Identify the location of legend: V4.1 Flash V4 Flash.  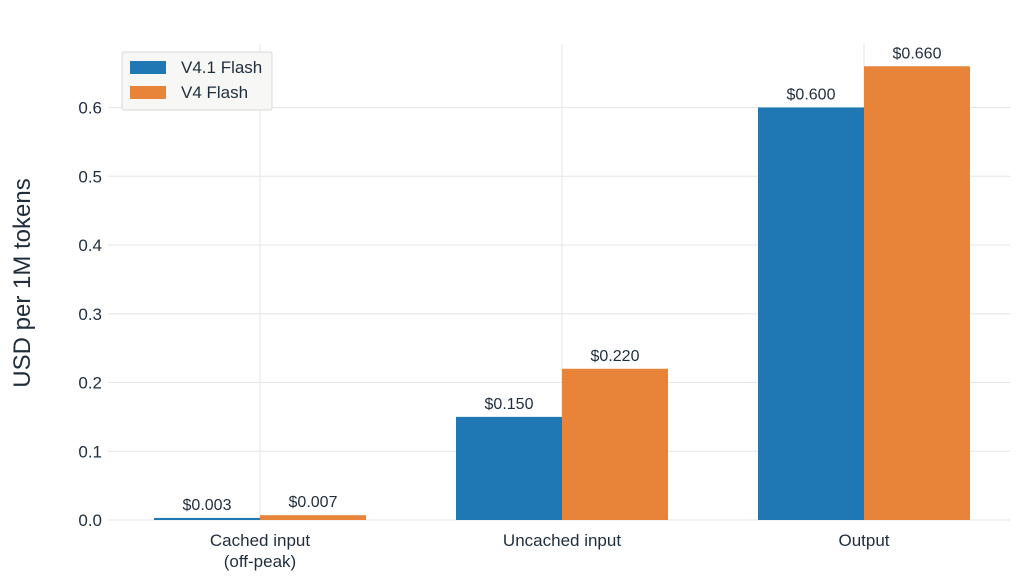
(197, 81).